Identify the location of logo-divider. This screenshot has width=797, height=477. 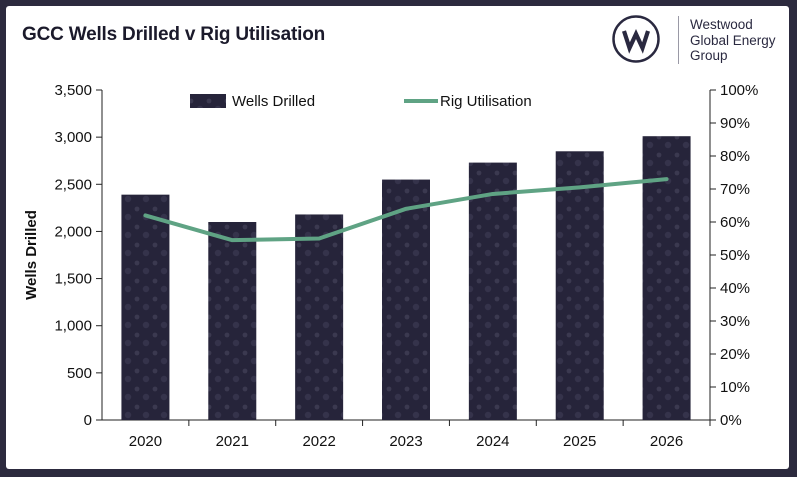
(678, 40).